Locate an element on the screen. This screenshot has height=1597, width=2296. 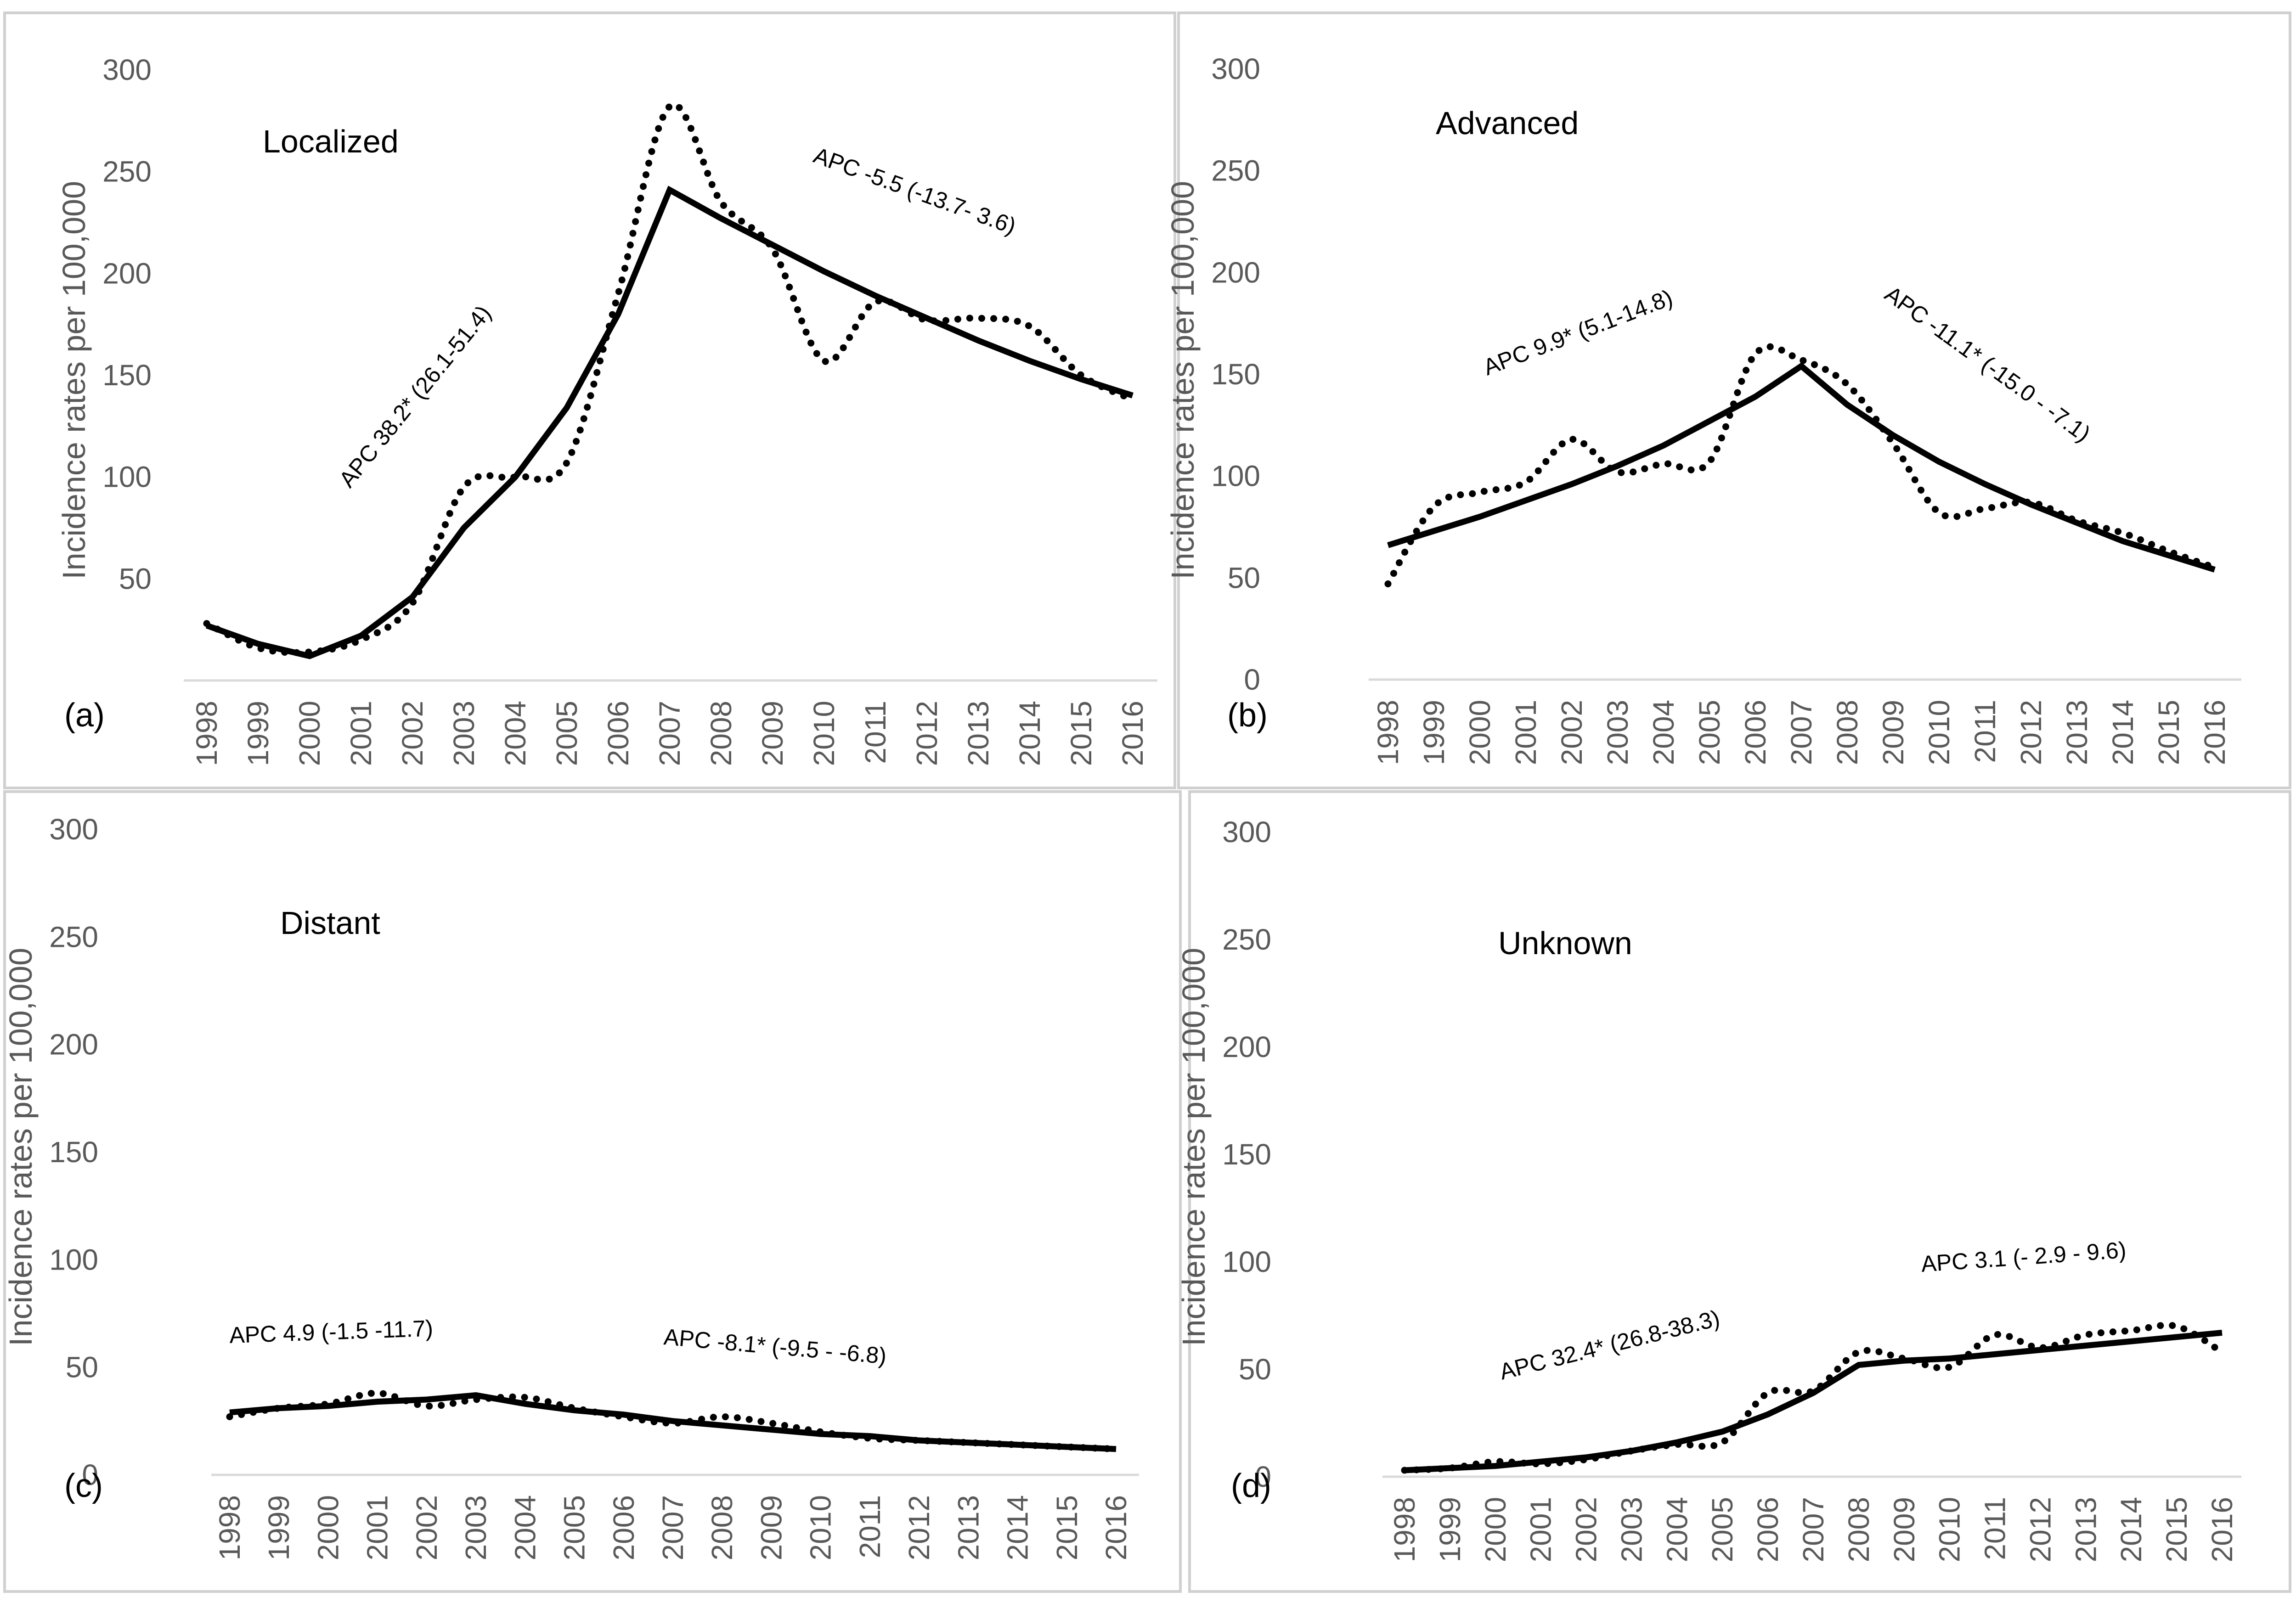
panel-c-x-tick-2009: 2009 is located at coordinates (771, 1527).